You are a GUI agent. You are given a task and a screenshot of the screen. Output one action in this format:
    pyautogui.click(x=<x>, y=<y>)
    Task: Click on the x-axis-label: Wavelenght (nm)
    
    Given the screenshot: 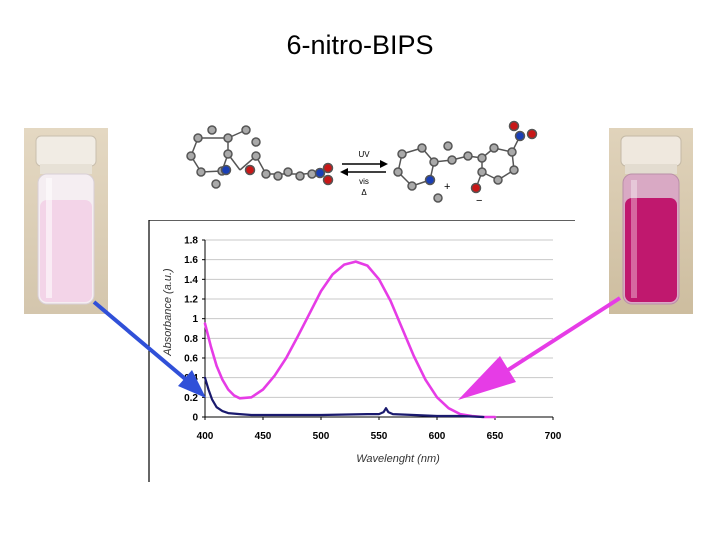 What is the action you would take?
    pyautogui.click(x=398, y=459)
    